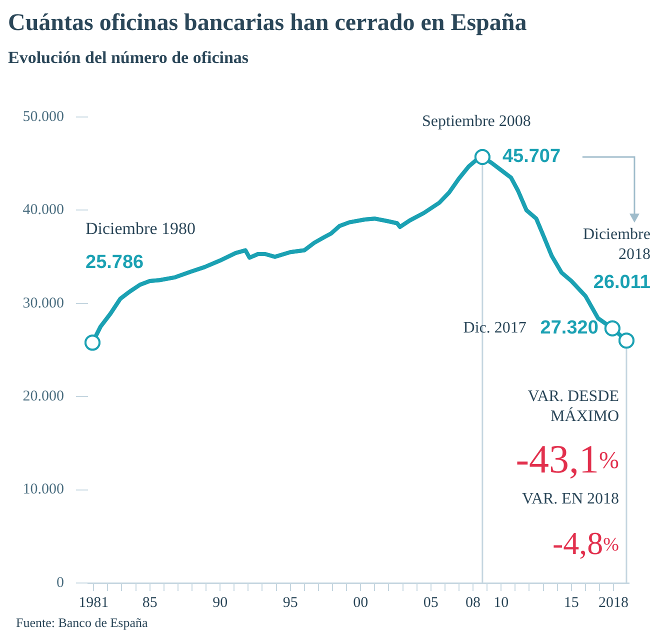 The height and width of the screenshot is (641, 657). What do you see at coordinates (573, 406) in the screenshot?
I see `annotation: VAR. DESDE MÁXIMO` at bounding box center [573, 406].